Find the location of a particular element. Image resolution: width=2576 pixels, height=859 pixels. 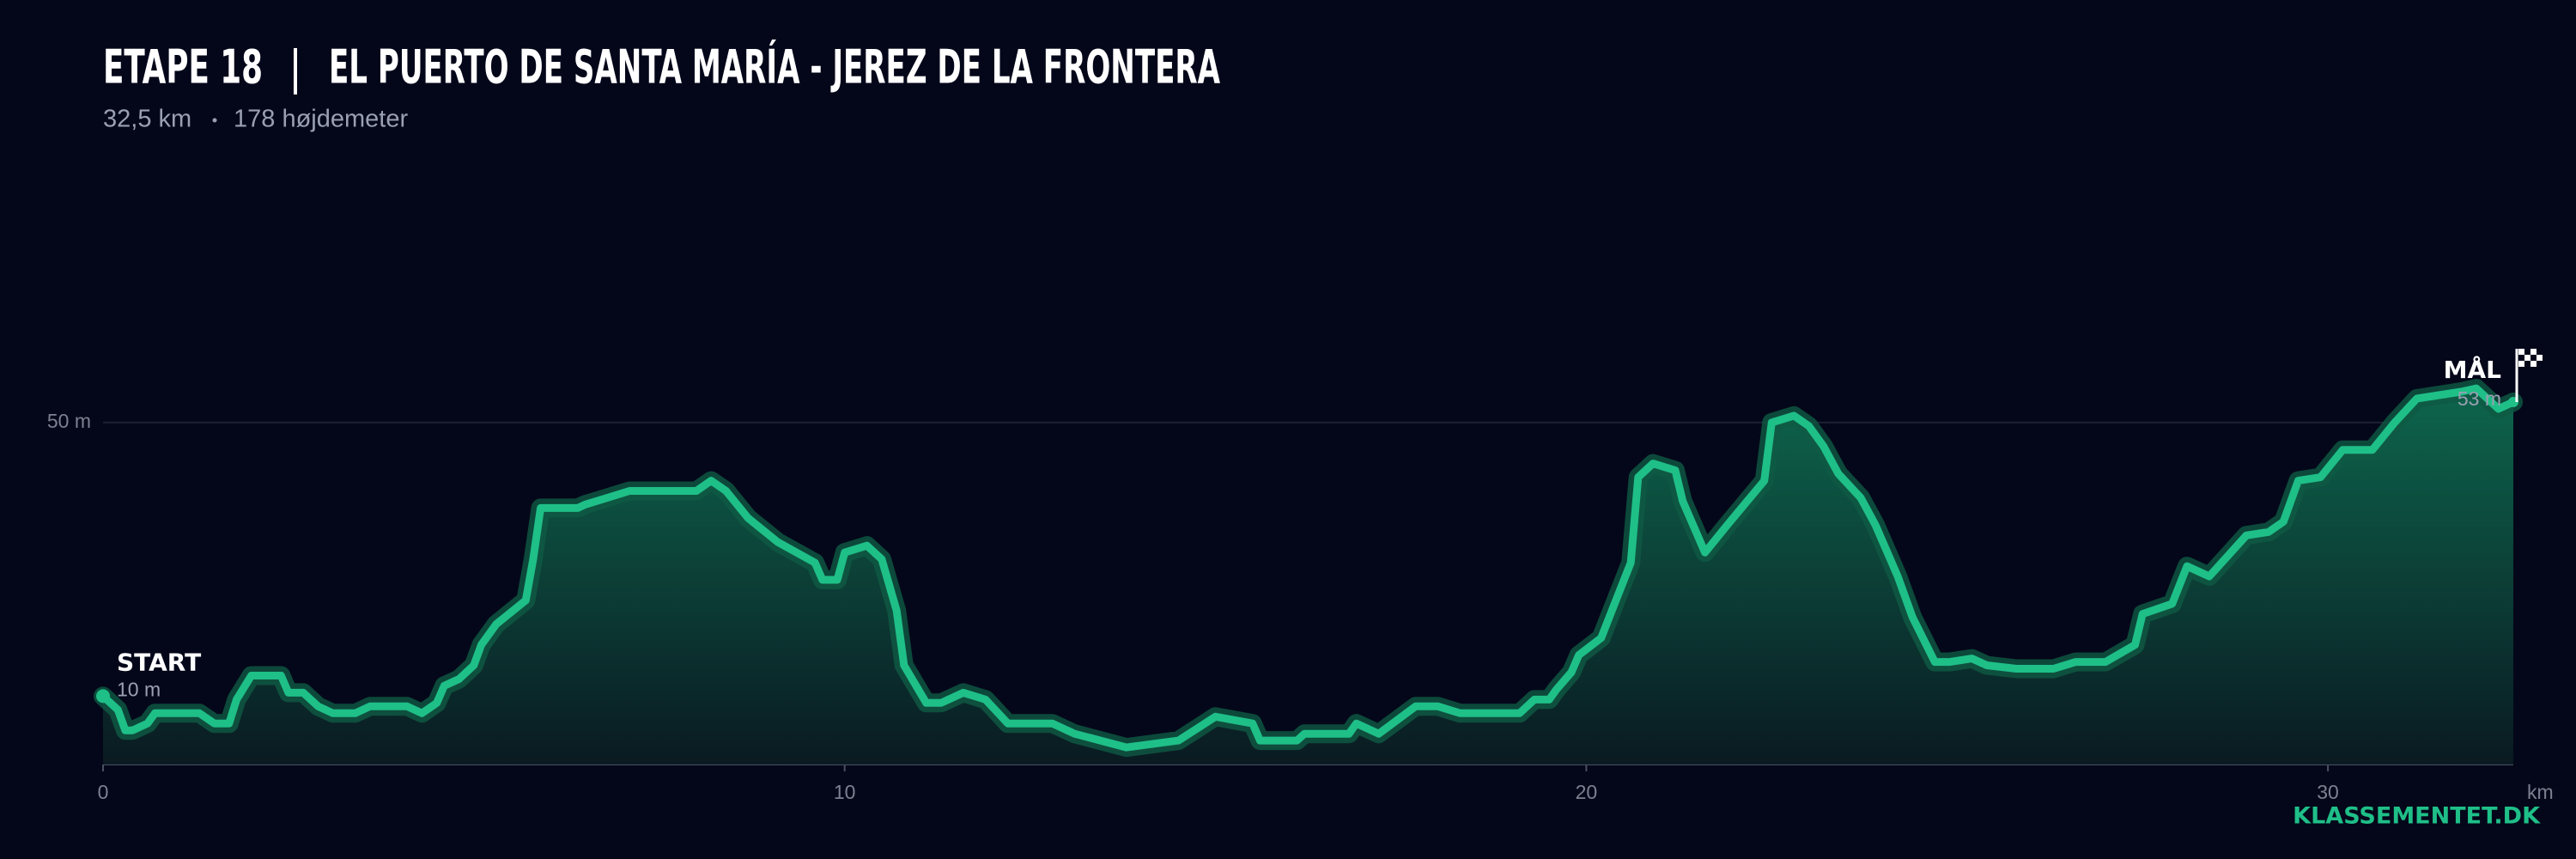

x-tick-label: 10 is located at coordinates (845, 792).